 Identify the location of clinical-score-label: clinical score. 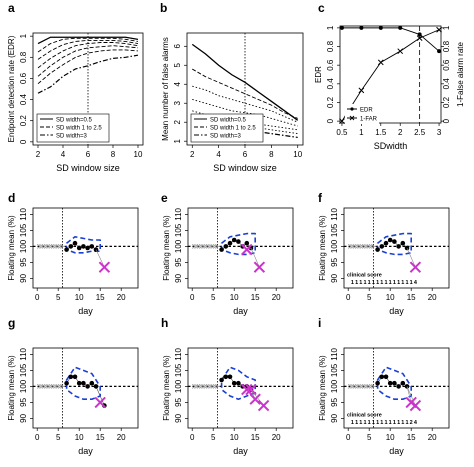
(364, 415).